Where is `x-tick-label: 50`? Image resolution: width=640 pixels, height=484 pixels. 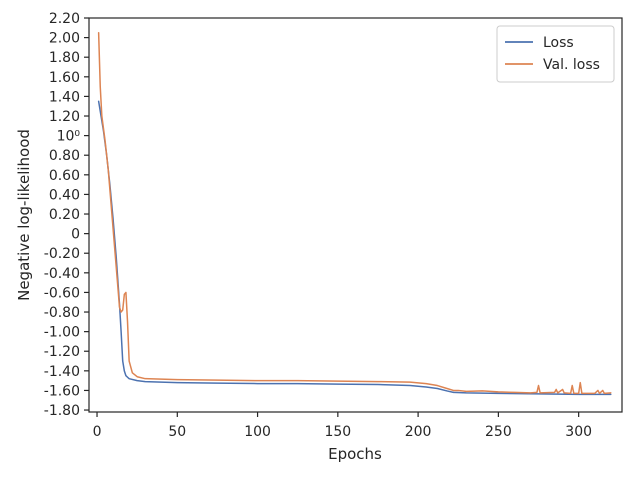 x-tick-label: 50 is located at coordinates (177, 432).